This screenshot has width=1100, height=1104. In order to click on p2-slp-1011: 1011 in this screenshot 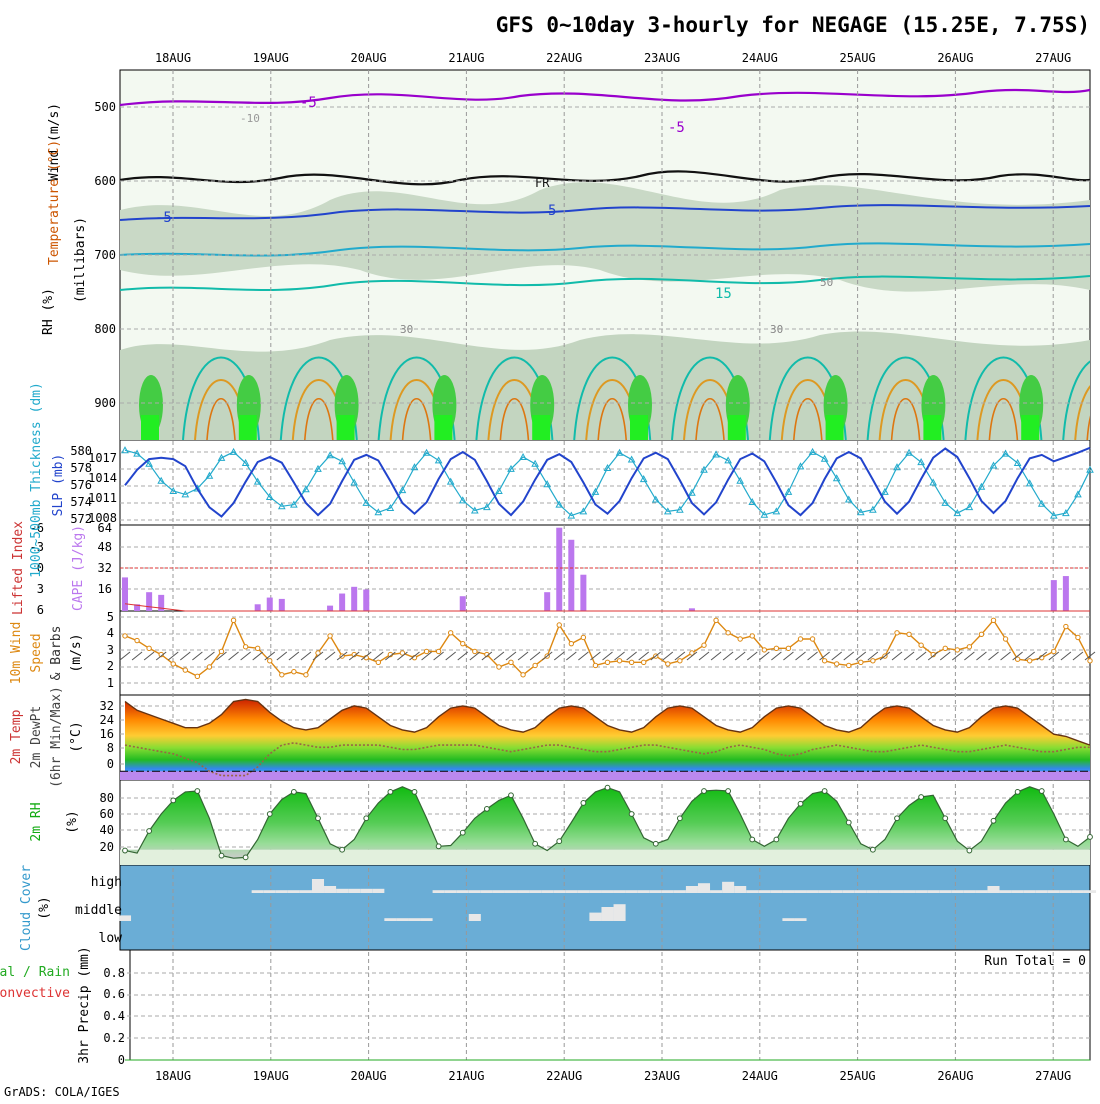, I will do `click(102, 498)`.